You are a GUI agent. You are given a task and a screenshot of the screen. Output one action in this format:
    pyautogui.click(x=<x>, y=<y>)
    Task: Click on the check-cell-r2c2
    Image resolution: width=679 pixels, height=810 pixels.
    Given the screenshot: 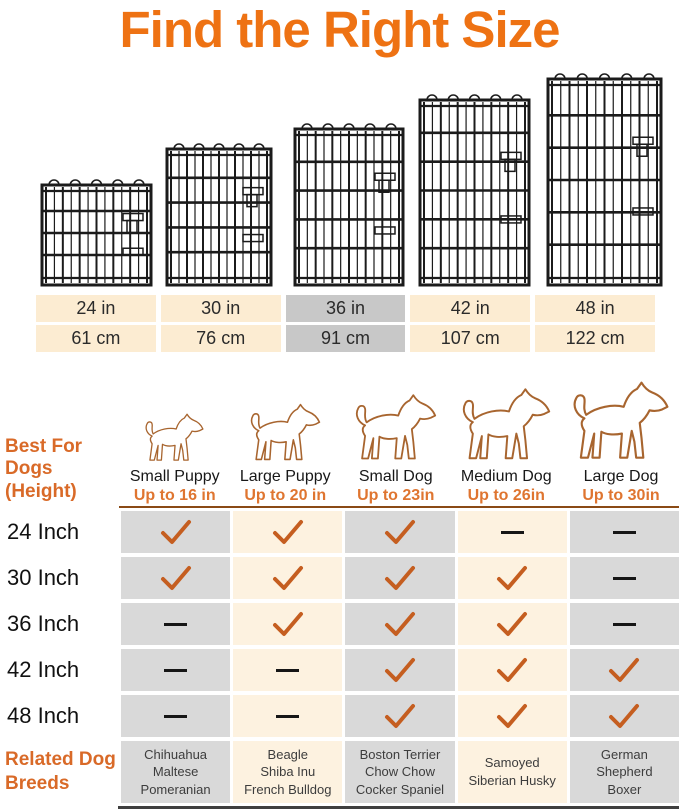 What is the action you would take?
    pyautogui.click(x=400, y=624)
    